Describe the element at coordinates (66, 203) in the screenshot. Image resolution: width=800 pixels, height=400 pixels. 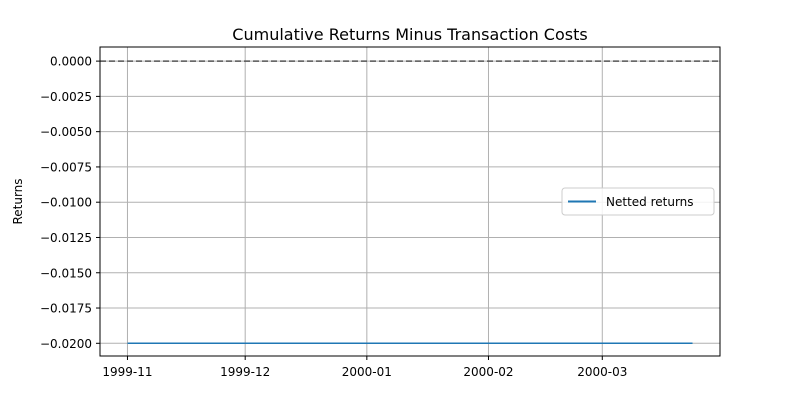
I see `y-tick-label: −0.0100` at that location.